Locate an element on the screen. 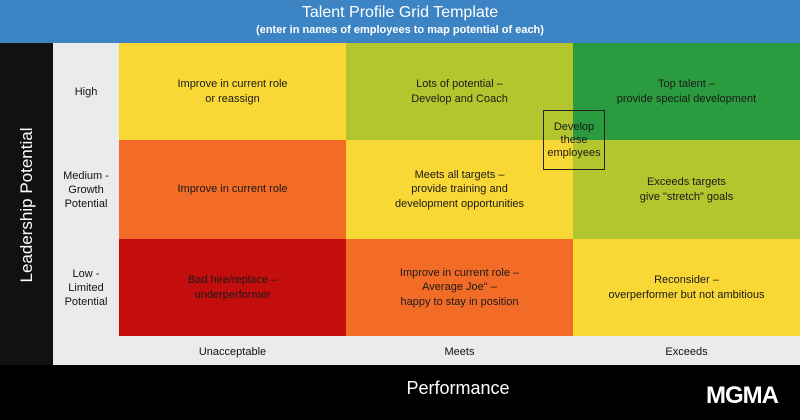 This screenshot has width=800, height=420. mgma-logo: MGMA is located at coordinates (742, 395).